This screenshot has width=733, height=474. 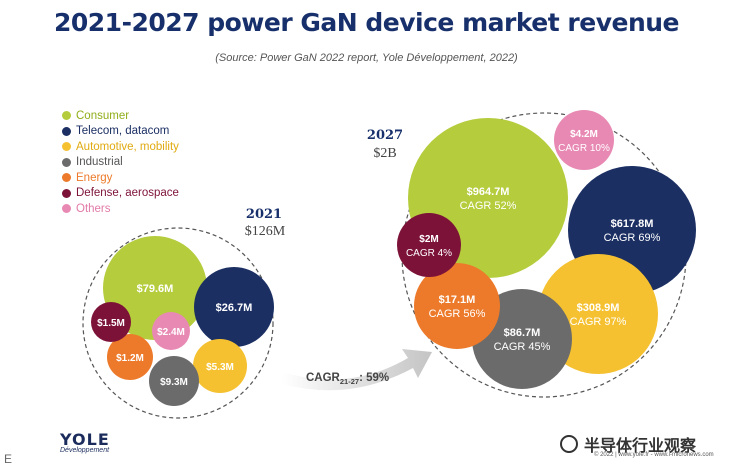 I want to click on bubble-value-label: $4.2M, so click(x=584, y=134).